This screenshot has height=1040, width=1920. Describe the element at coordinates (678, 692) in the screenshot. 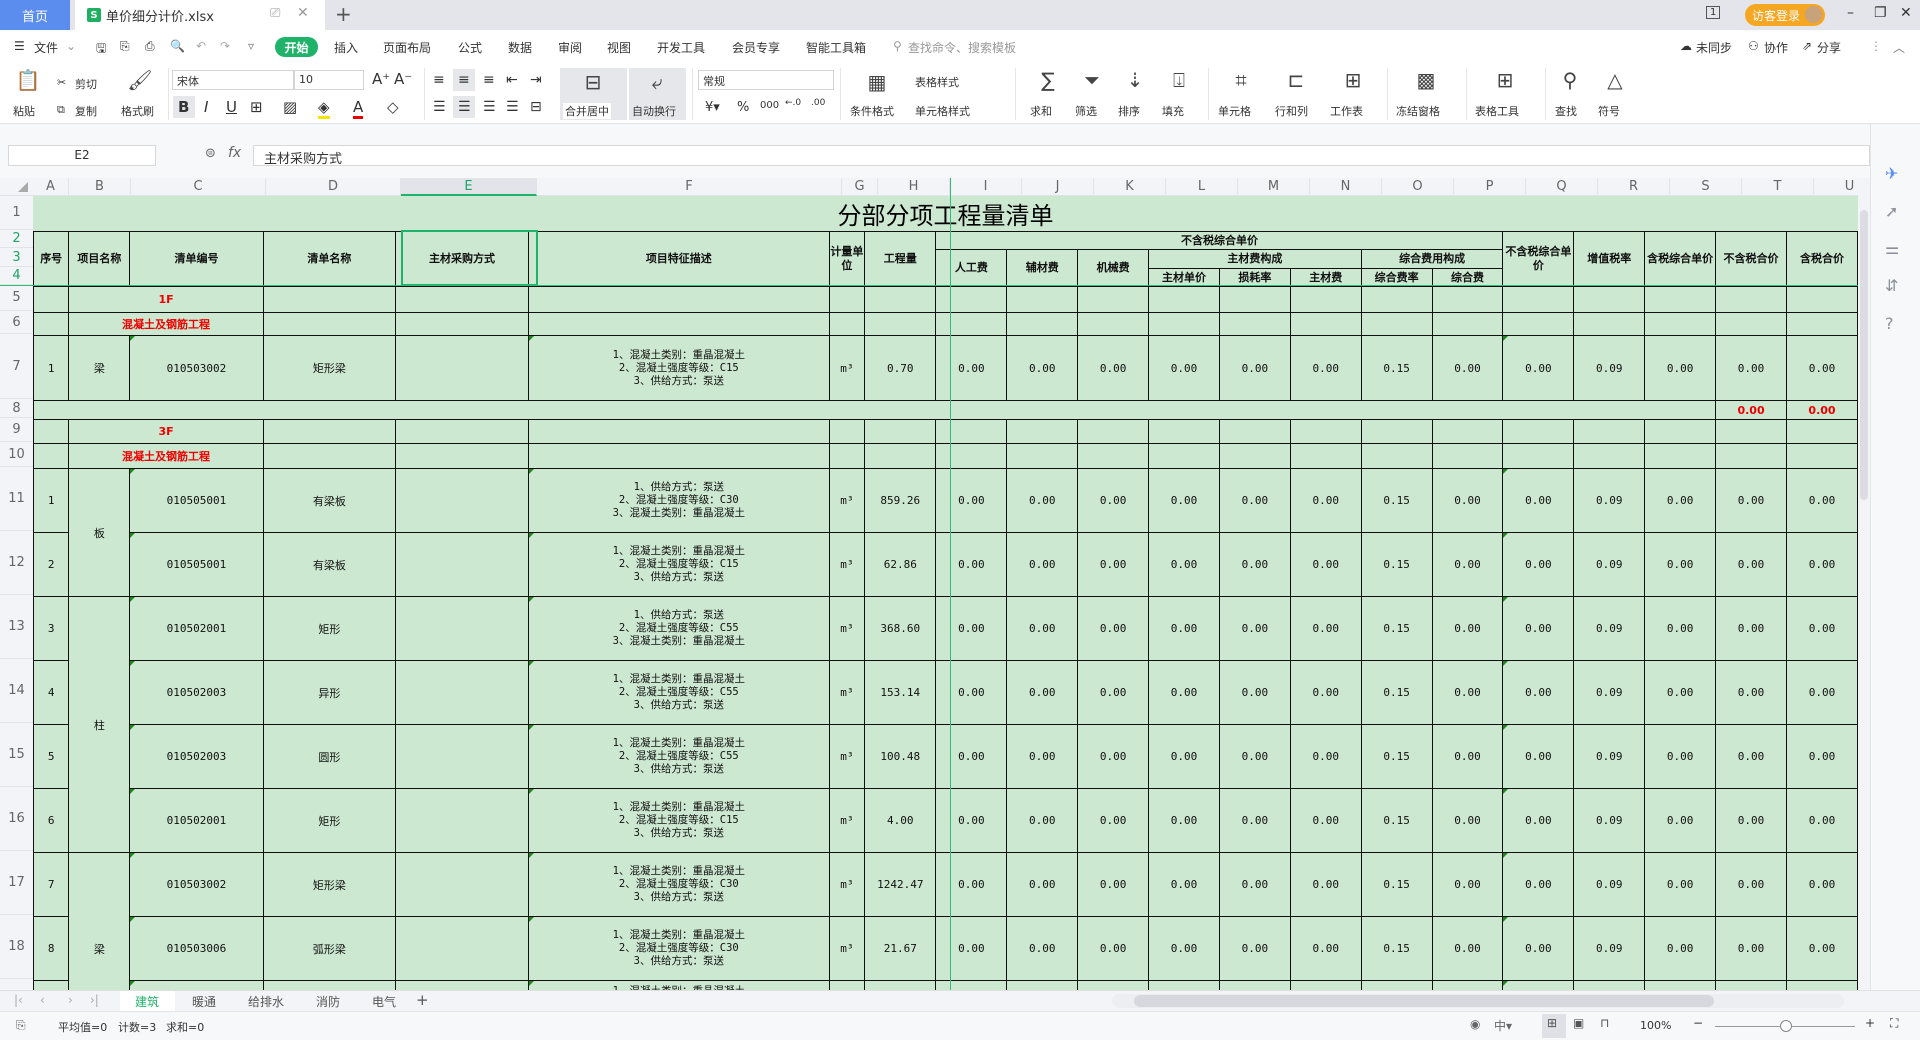

I see `feature-description-cell: 1、混凝土类别：重晶混凝土 2、混凝土强度等级：C55 3、供给方式：泵送` at that location.